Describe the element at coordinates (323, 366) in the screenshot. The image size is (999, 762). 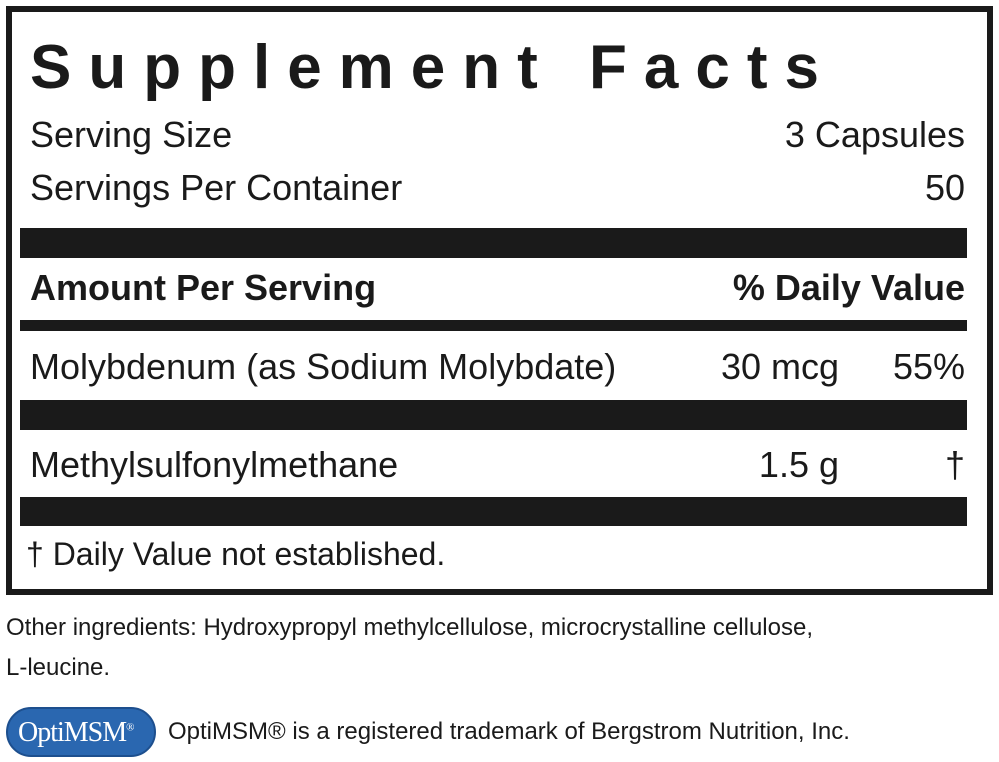
I see `nutrient-name: Molybdenum (as Sodium Molybdate)` at that location.